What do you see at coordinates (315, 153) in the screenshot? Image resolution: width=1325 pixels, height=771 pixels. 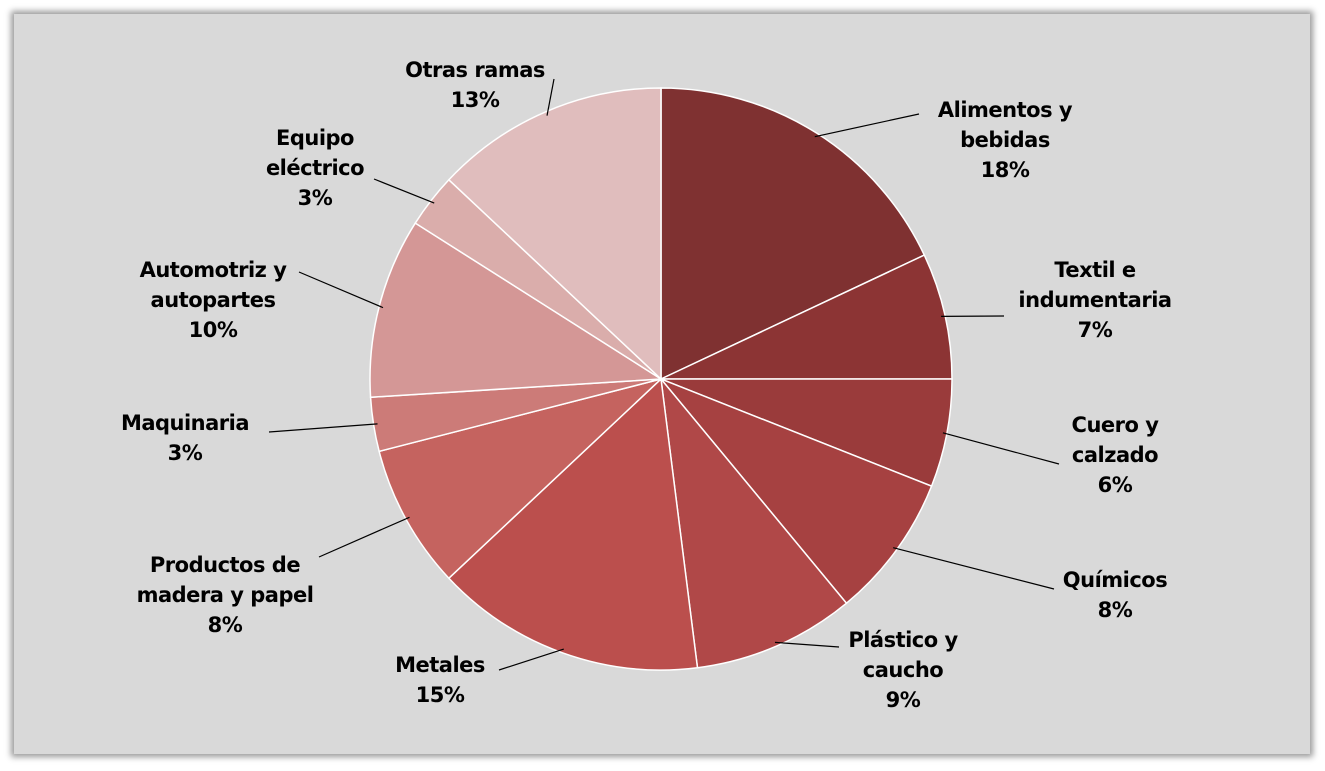 I see `category-label: Equipo eléctrico` at bounding box center [315, 153].